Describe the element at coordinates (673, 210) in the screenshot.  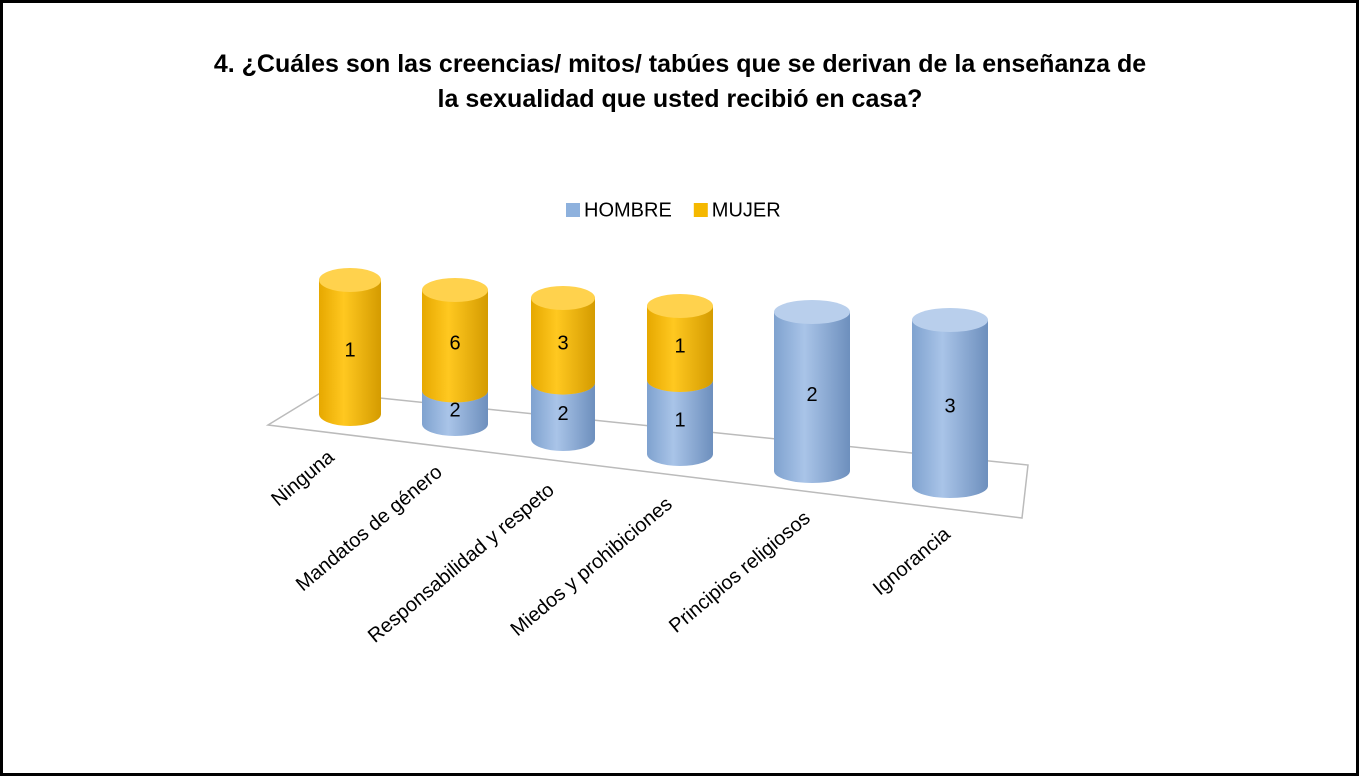
I see `legend: HOMBRE MUJER` at that location.